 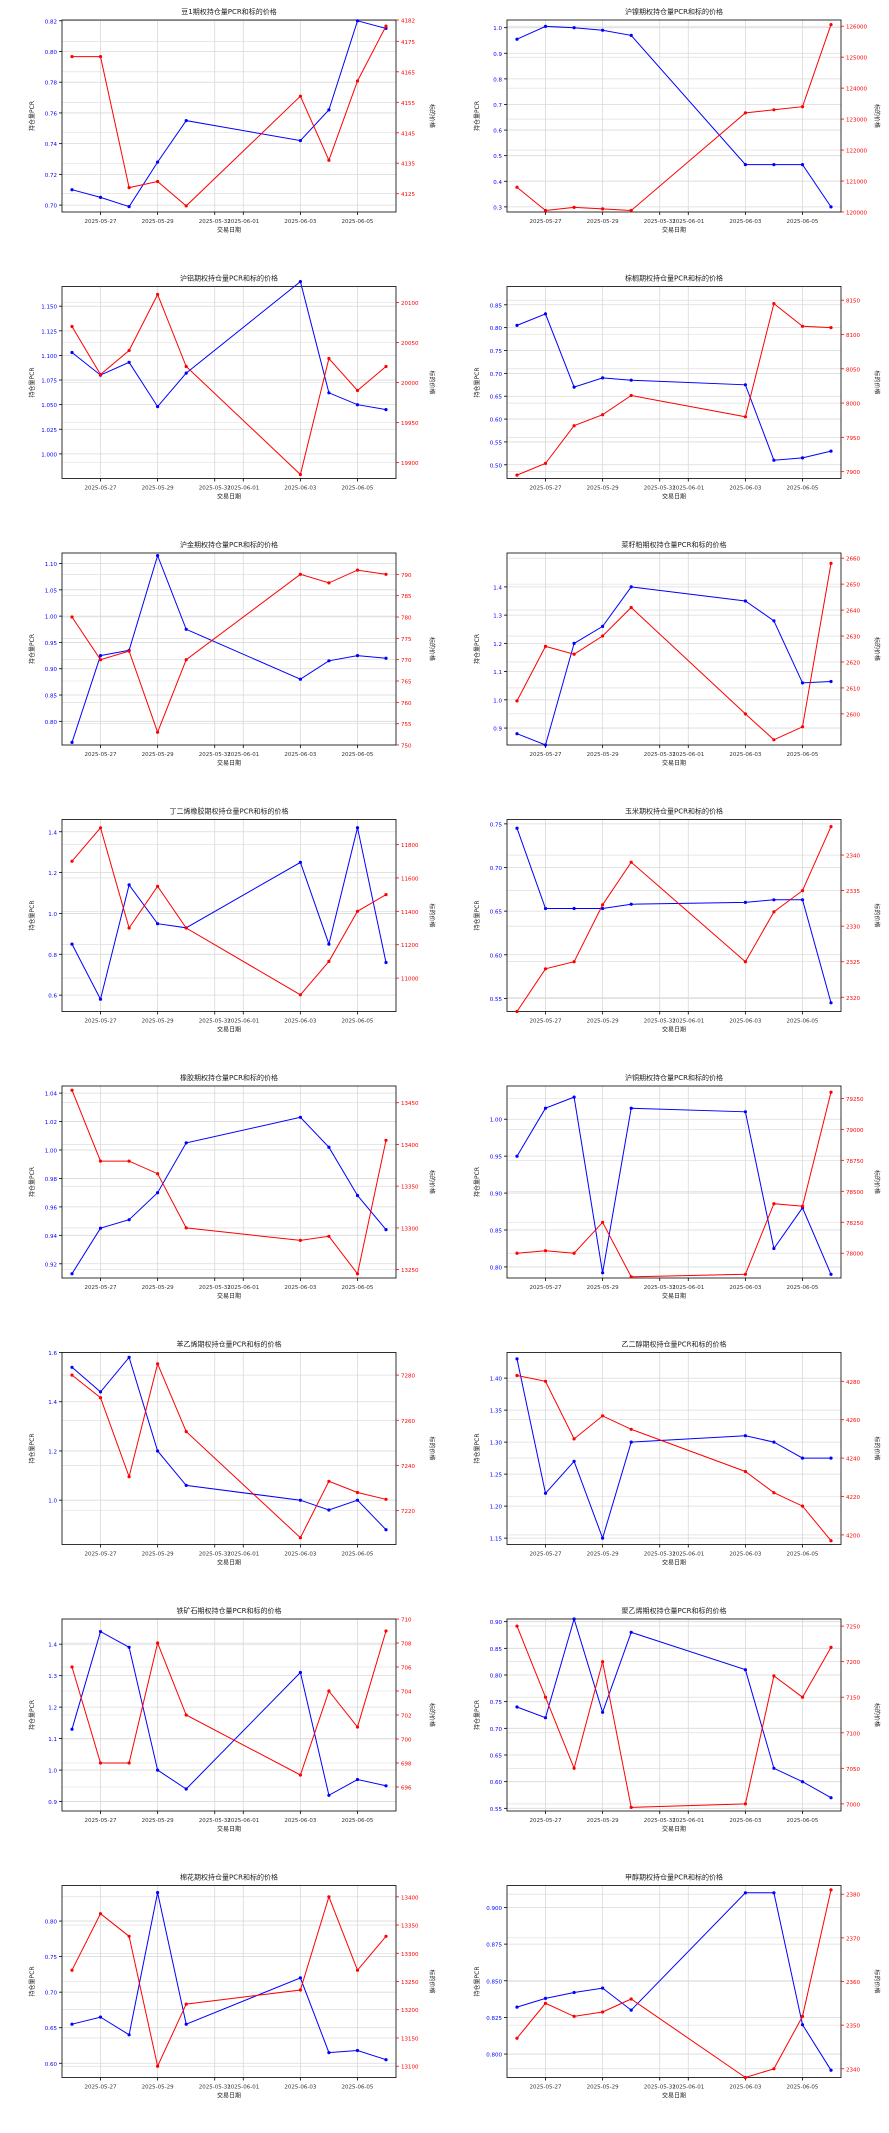 What do you see at coordinates (853, 336) in the screenshot?
I see `y2-tick-label: 8100` at bounding box center [853, 336].